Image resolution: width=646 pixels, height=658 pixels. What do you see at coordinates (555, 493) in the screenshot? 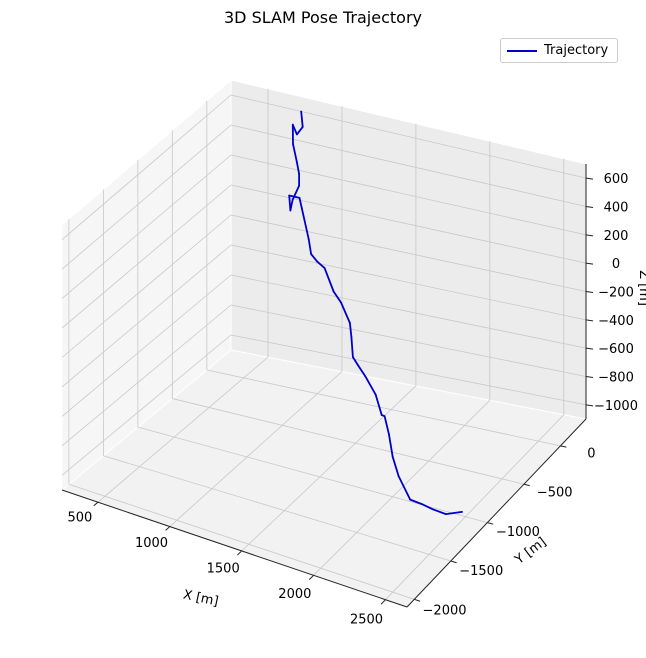
I see `y-tick-label: −500` at bounding box center [555, 493].